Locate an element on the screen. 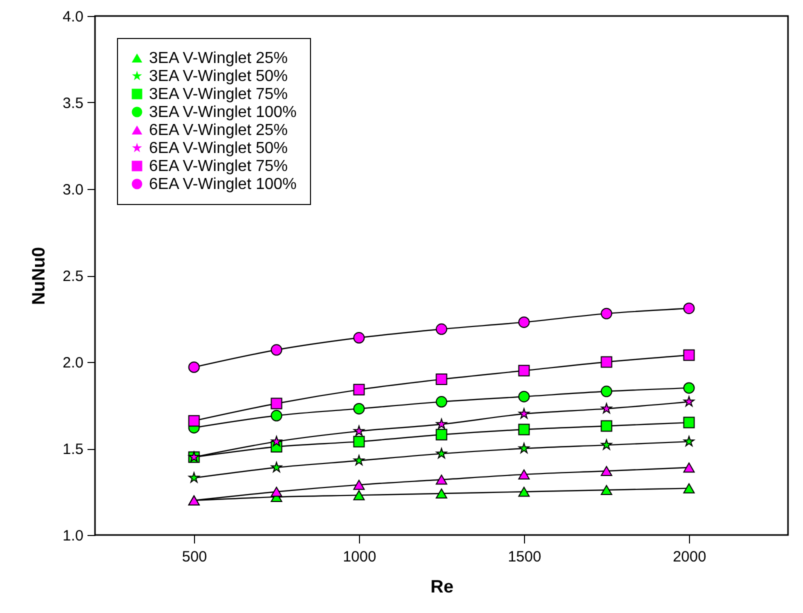  legend-label: 6EA V-Winglet 75% is located at coordinates (218, 166).